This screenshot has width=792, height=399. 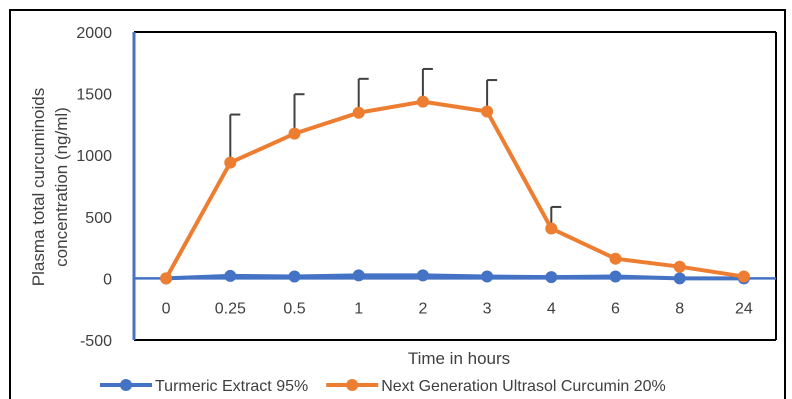 What do you see at coordinates (551, 308) in the screenshot?
I see `x-tick-label: 4` at bounding box center [551, 308].